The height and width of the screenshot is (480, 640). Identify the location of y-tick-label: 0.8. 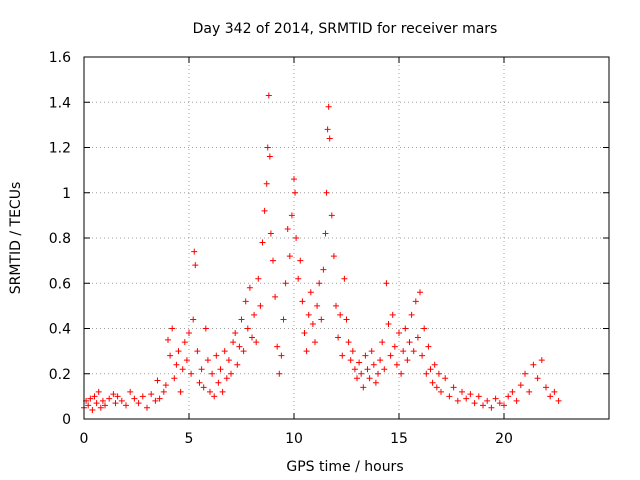
(60, 239).